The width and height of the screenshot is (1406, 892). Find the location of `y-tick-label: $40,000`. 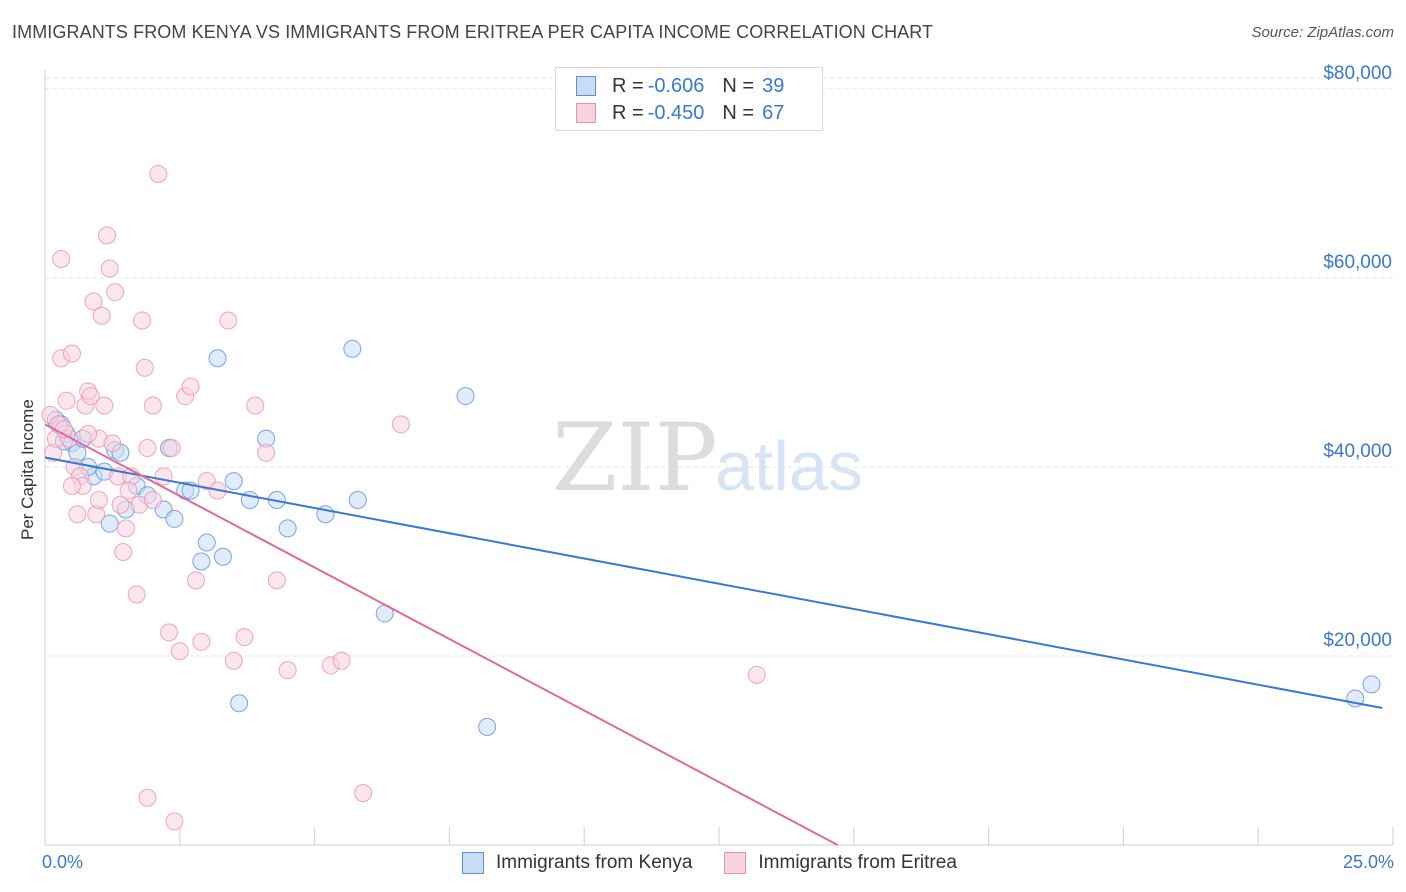

y-tick-label: $40,000 is located at coordinates (1357, 451).